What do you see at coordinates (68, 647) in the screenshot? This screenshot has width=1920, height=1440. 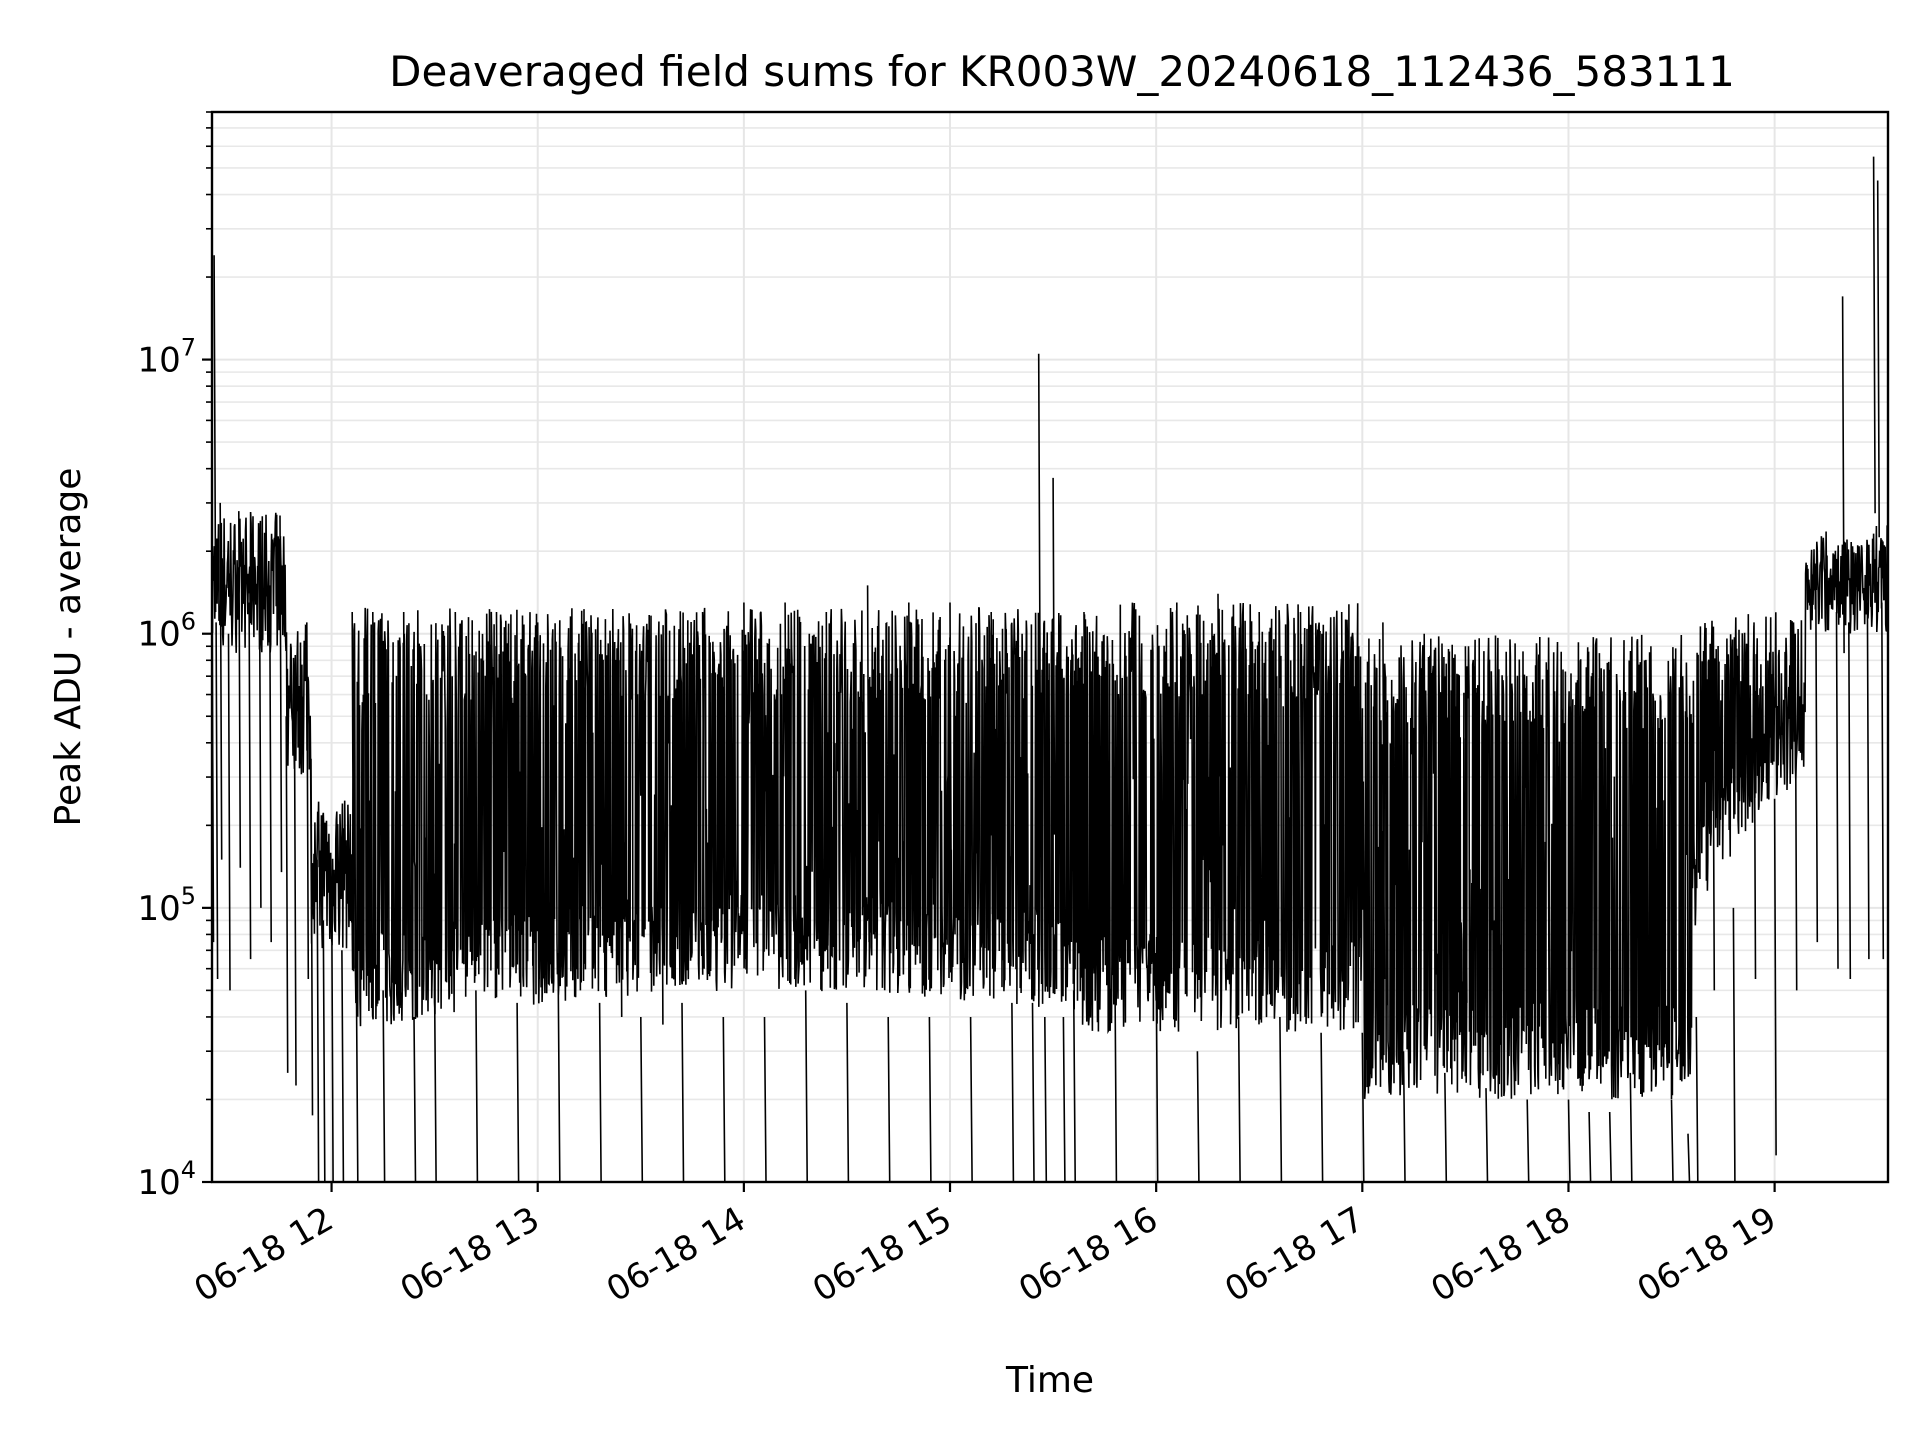 I see `y-axis-label: Peak ADU - average` at bounding box center [68, 647].